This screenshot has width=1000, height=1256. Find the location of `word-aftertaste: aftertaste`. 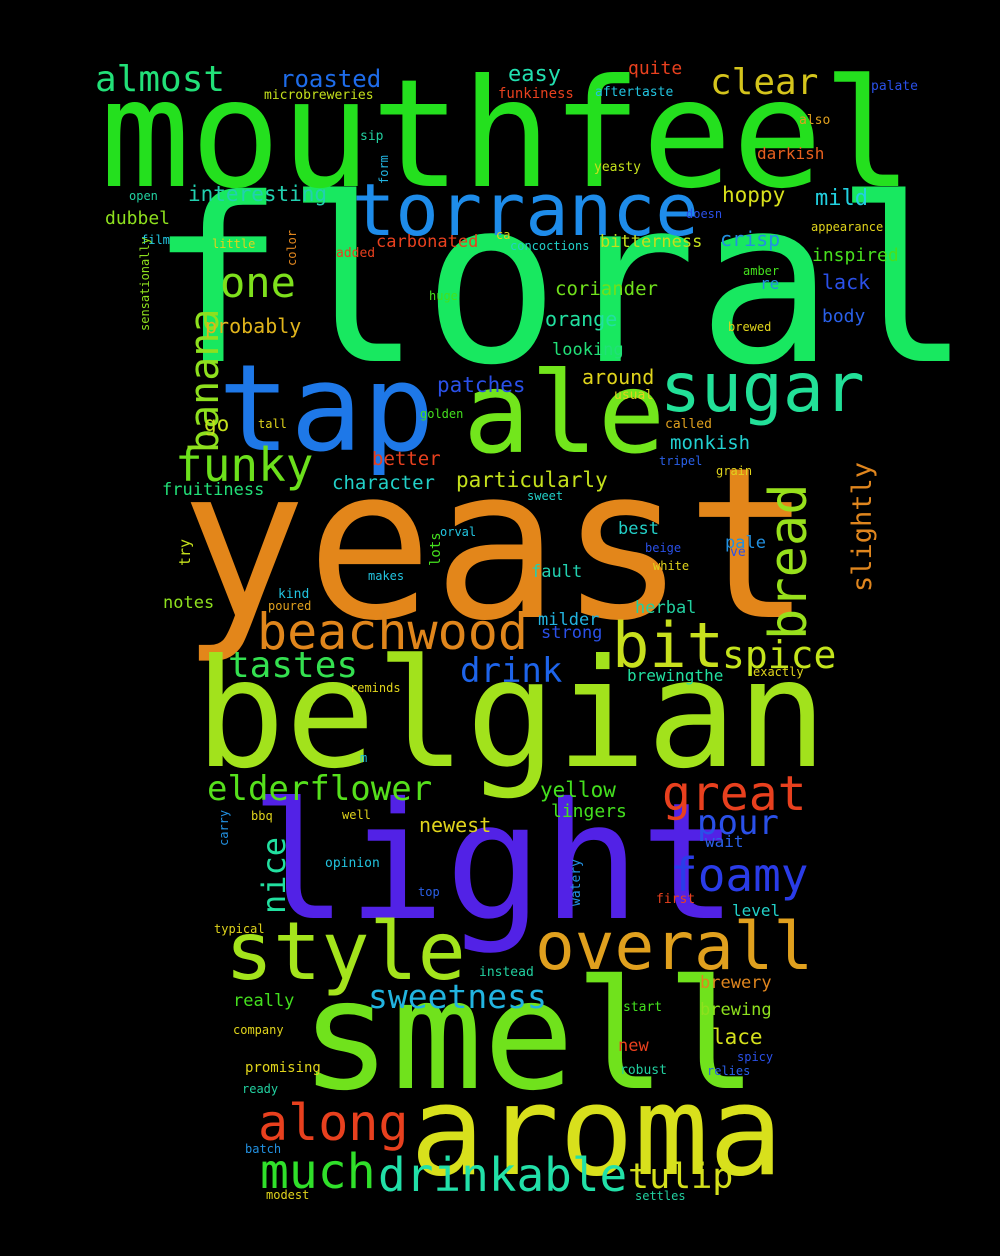

word-aftertaste: aftertaste is located at coordinates (634, 92).